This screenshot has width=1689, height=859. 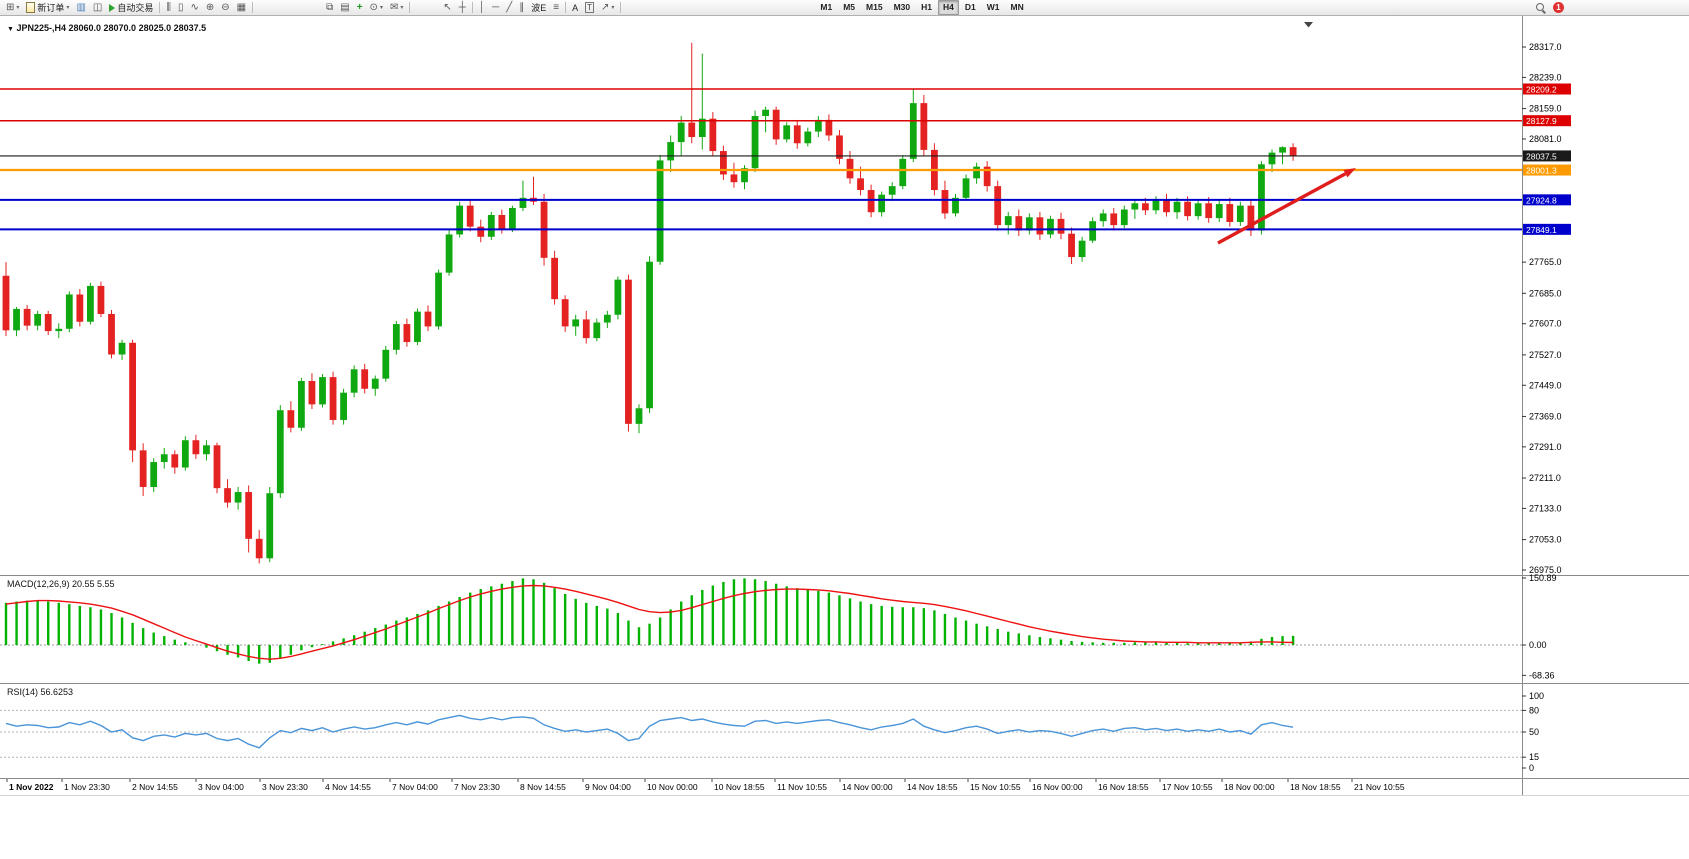 I want to click on svg-text: 28317.0, so click(x=1545, y=47).